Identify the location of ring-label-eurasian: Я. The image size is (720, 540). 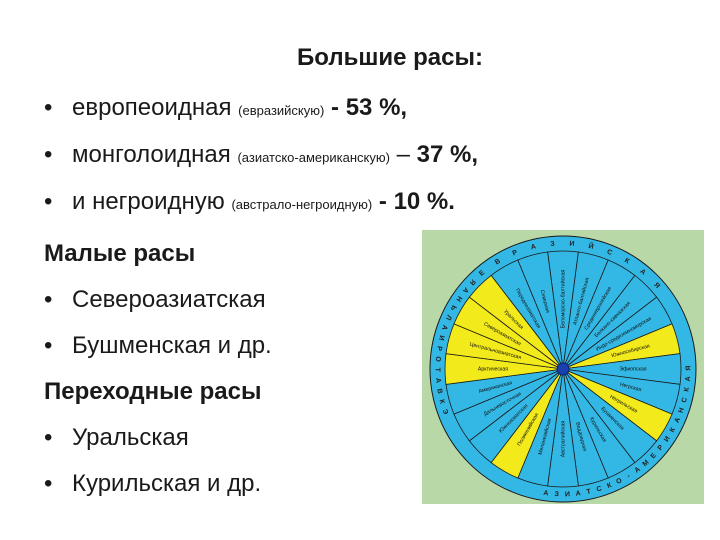
(656, 286).